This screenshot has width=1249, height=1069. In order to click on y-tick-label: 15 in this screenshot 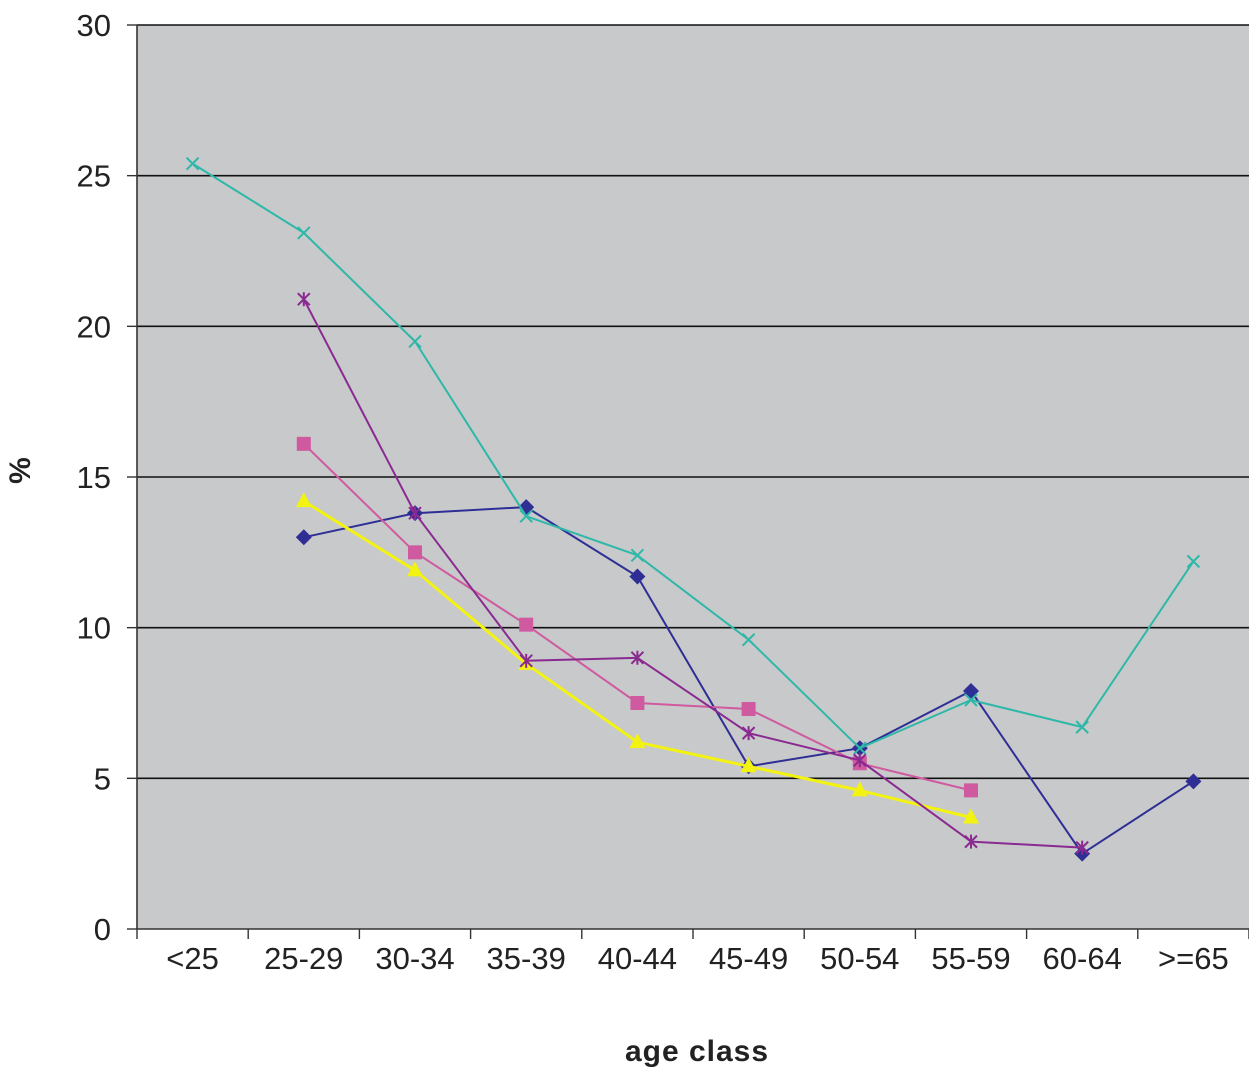, I will do `click(94, 477)`.